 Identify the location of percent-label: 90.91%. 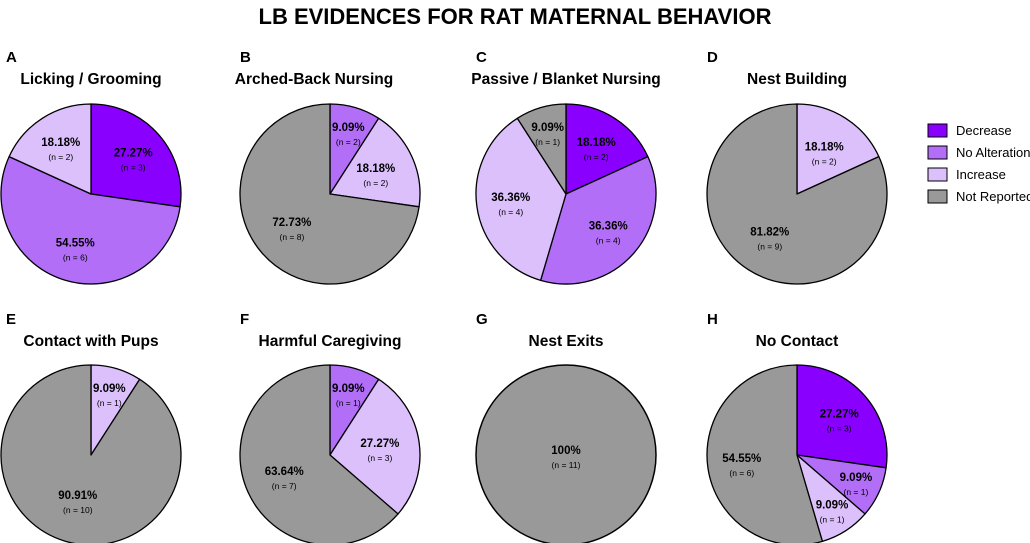
(77, 496).